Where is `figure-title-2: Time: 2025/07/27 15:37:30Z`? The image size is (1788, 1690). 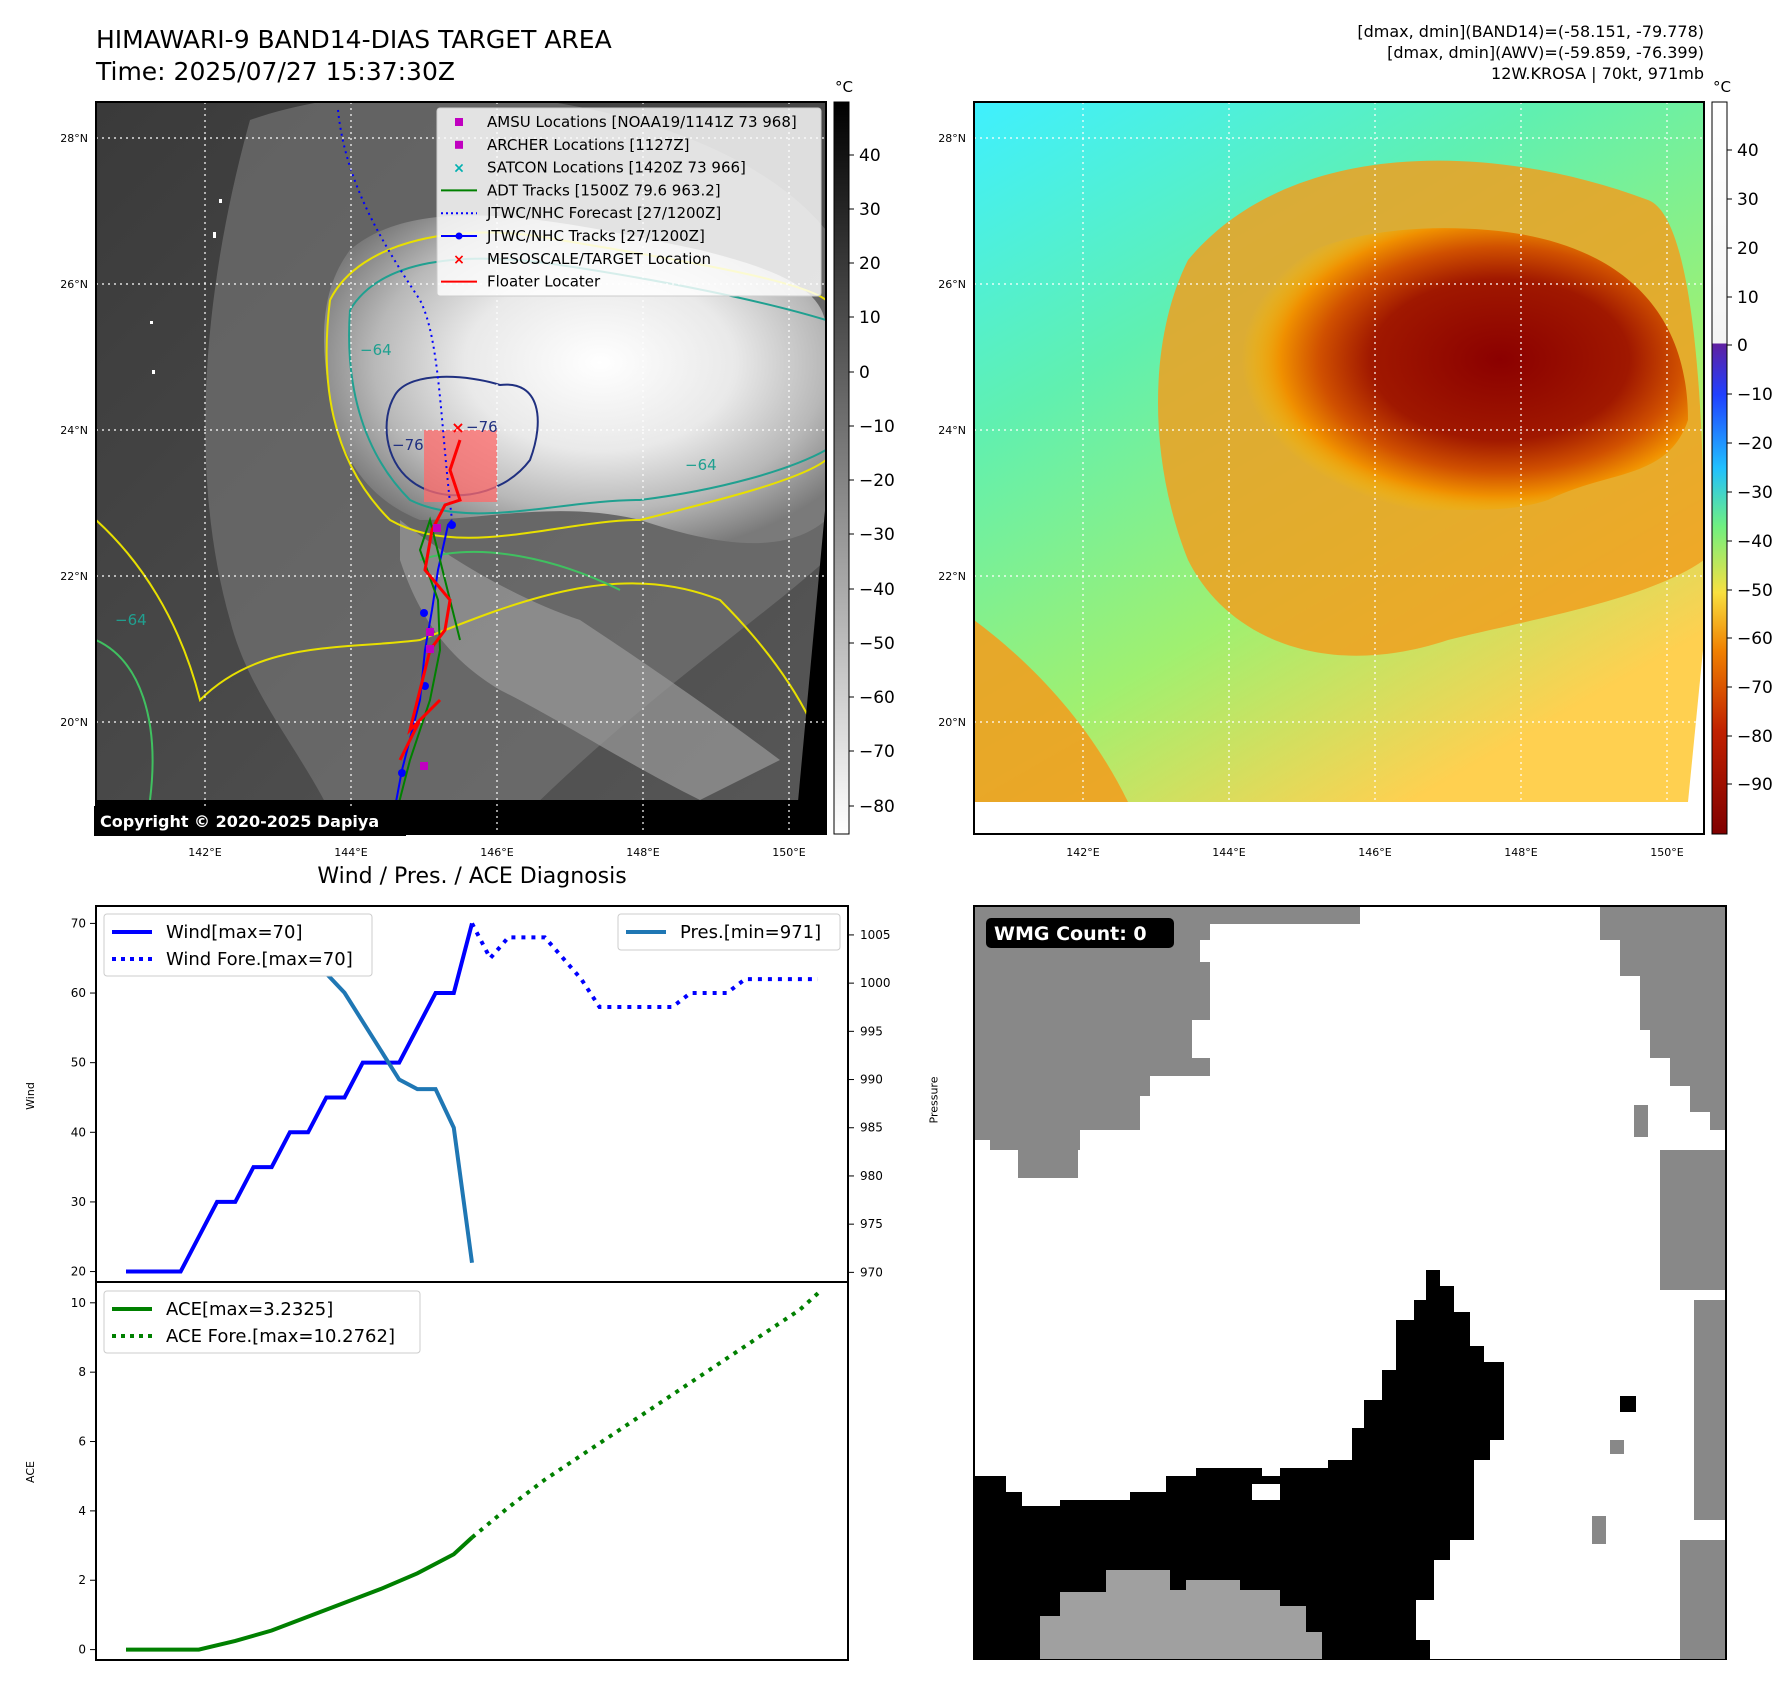 figure-title-2: Time: 2025/07/27 15:37:30Z is located at coordinates (275, 71).